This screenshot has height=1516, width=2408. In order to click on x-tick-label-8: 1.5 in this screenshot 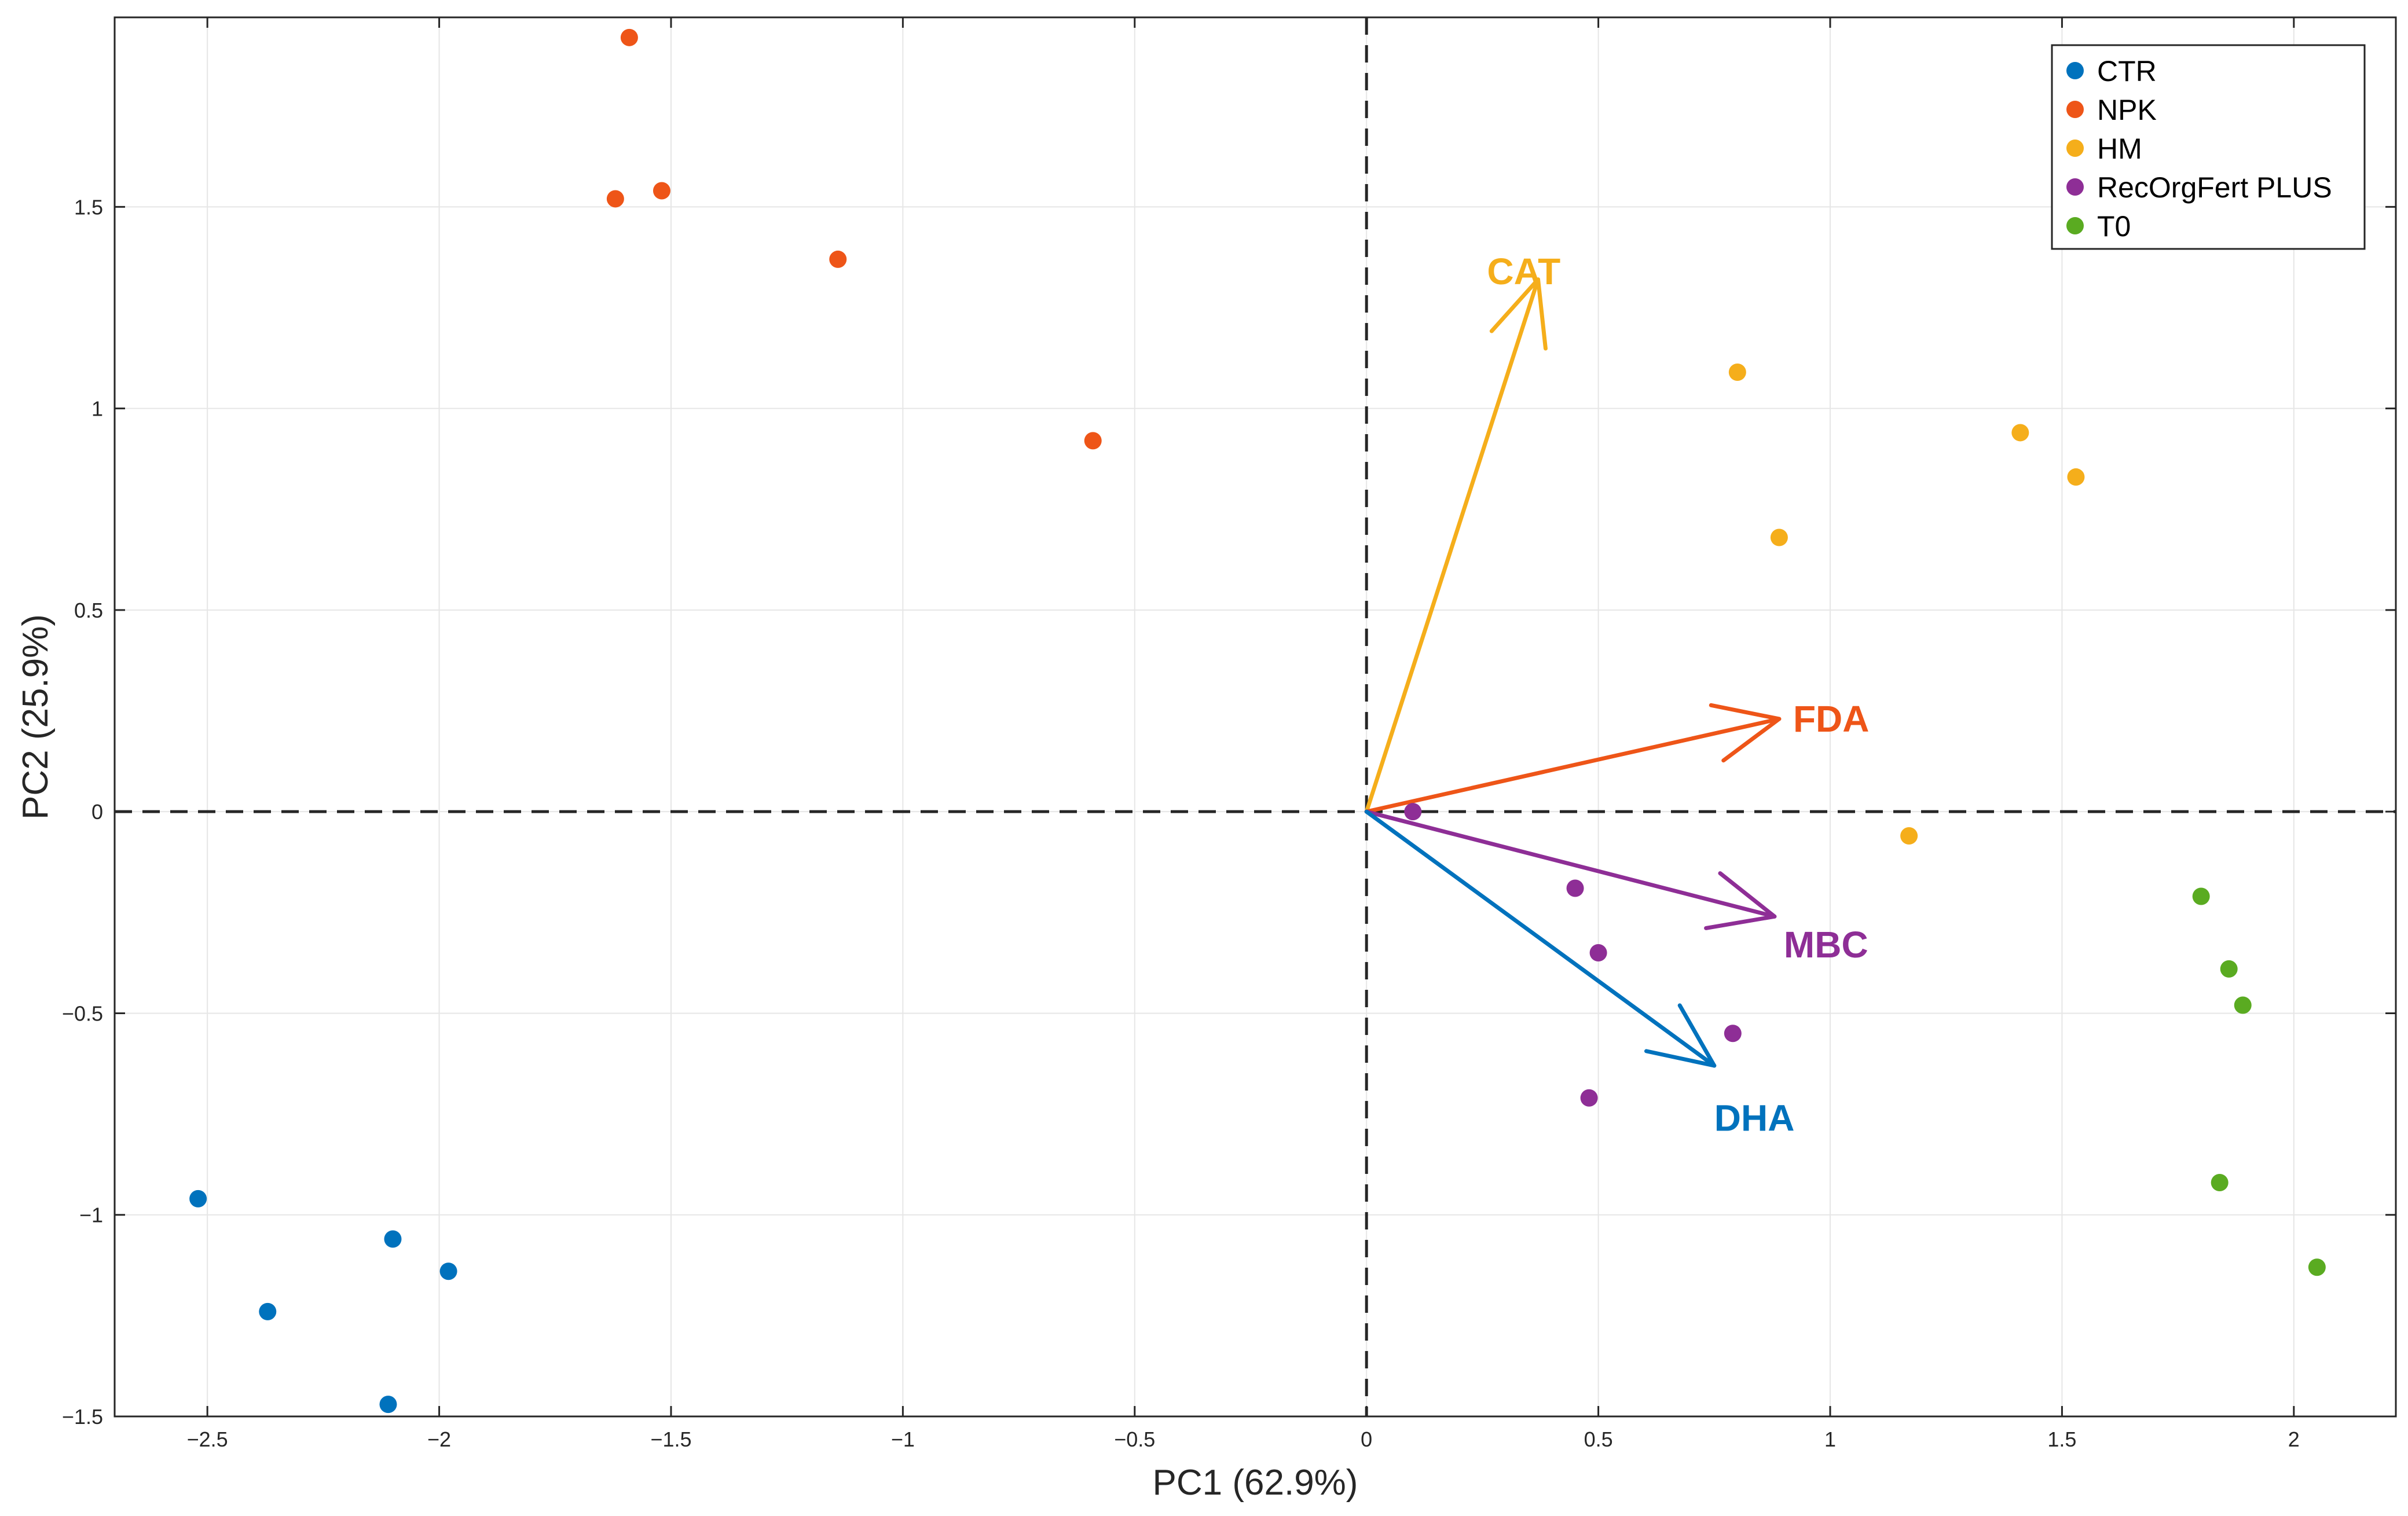, I will do `click(2061, 1439)`.